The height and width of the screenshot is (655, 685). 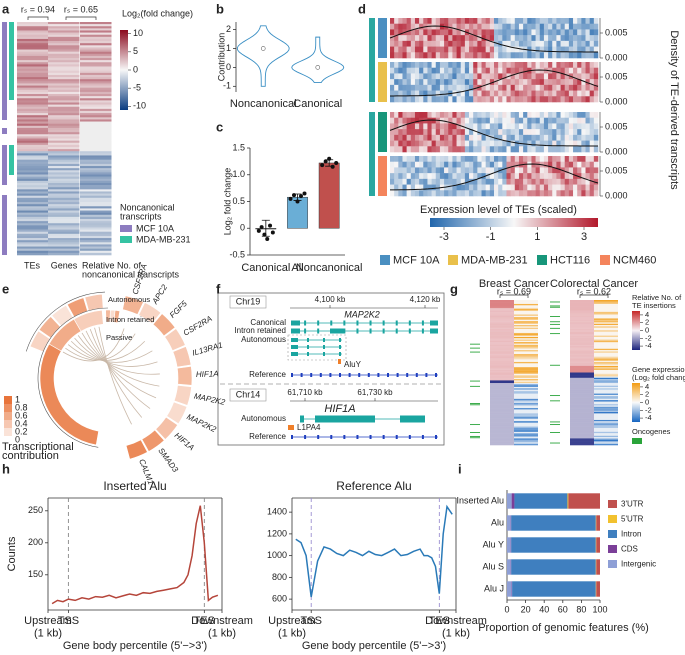 I want to click on group-strip, so click(x=382, y=38).